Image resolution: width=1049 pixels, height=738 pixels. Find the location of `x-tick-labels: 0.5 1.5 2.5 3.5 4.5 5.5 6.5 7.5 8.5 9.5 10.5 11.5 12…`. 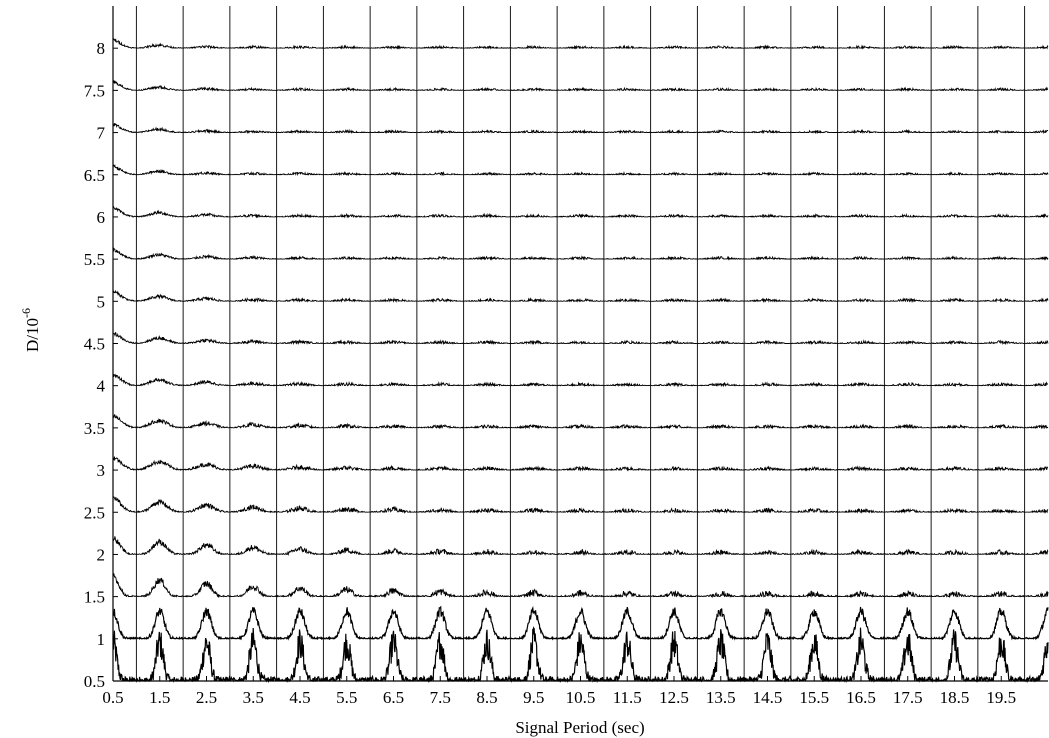

x-tick-labels: 0.5 1.5 2.5 3.5 4.5 5.5 6.5 7.5 8.5 9.5 10.5 11.5 12… is located at coordinates (559, 697).